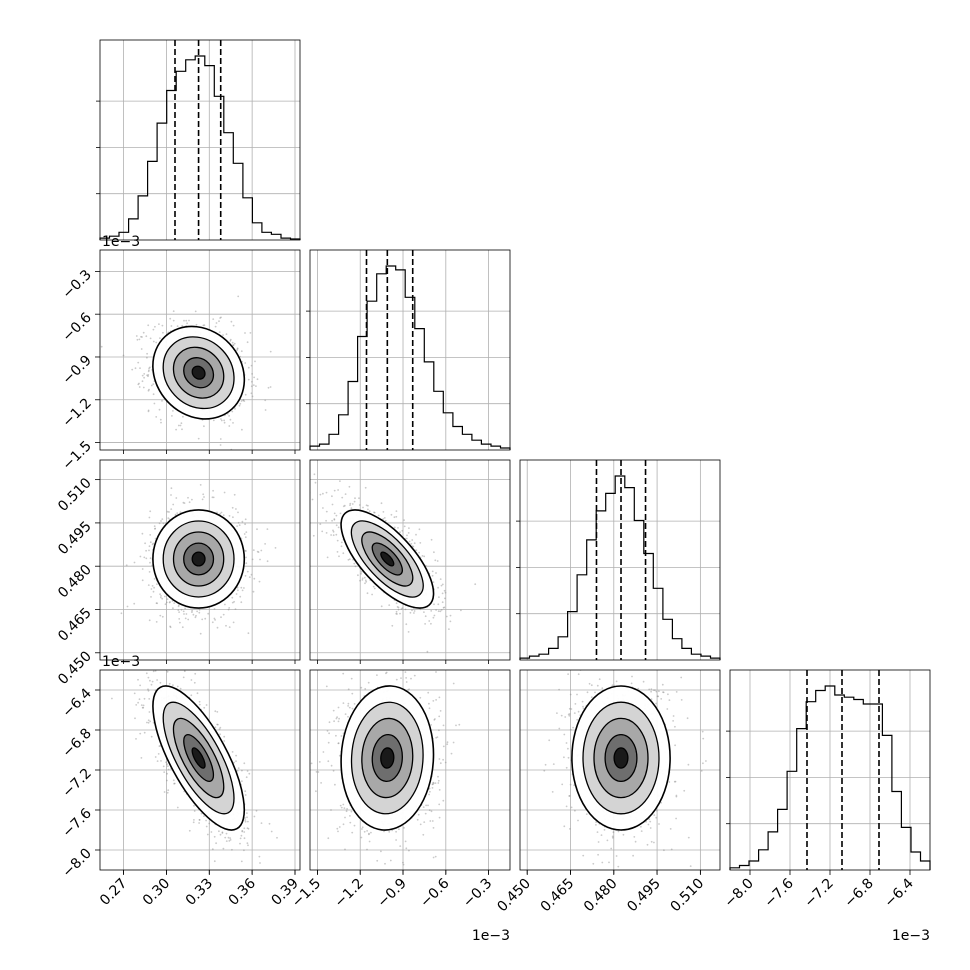  I want to click on axes-frame, so click(200, 560).